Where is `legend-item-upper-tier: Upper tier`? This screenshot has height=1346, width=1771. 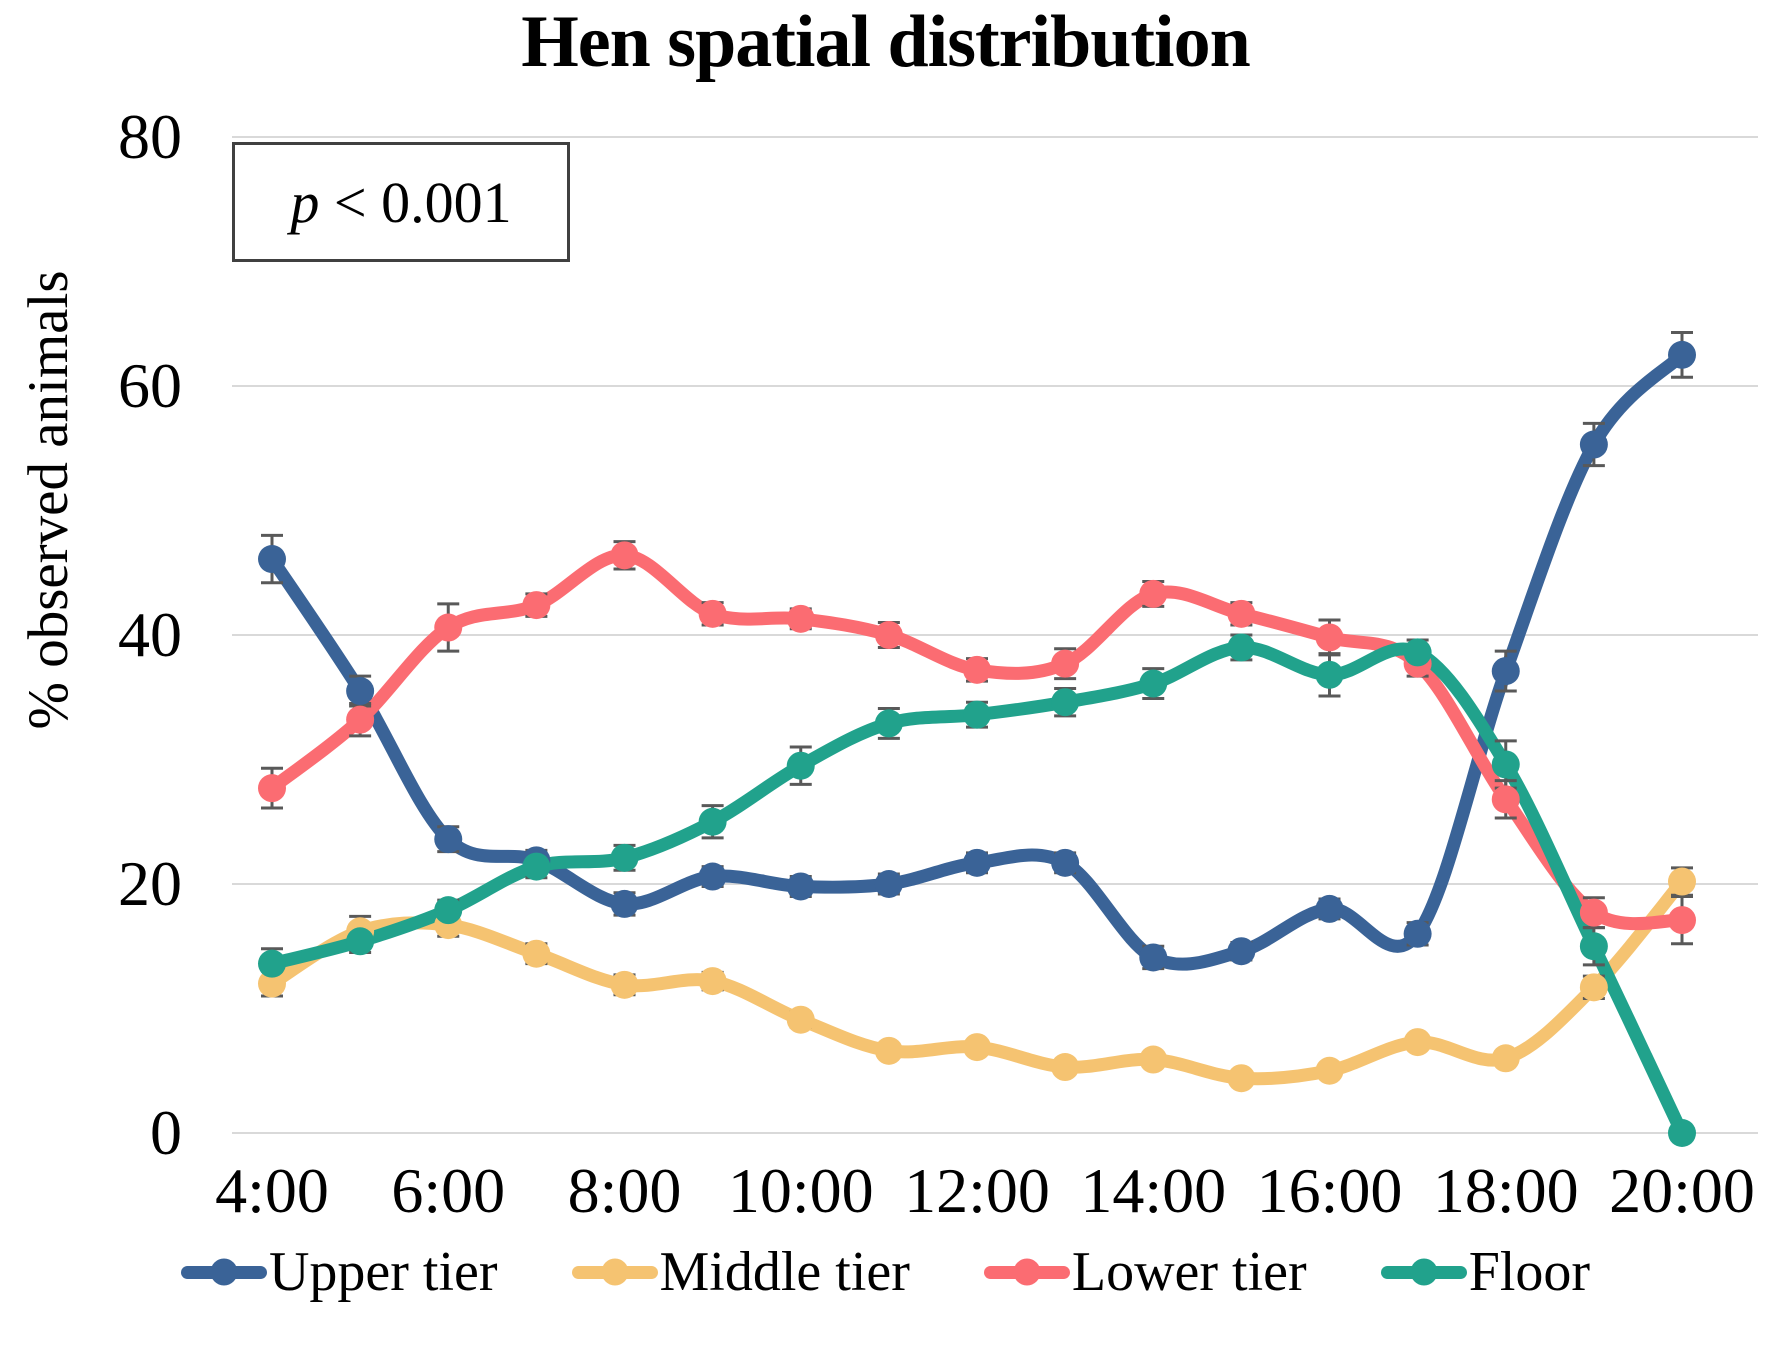 legend-item-upper-tier: Upper tier is located at coordinates (339, 1272).